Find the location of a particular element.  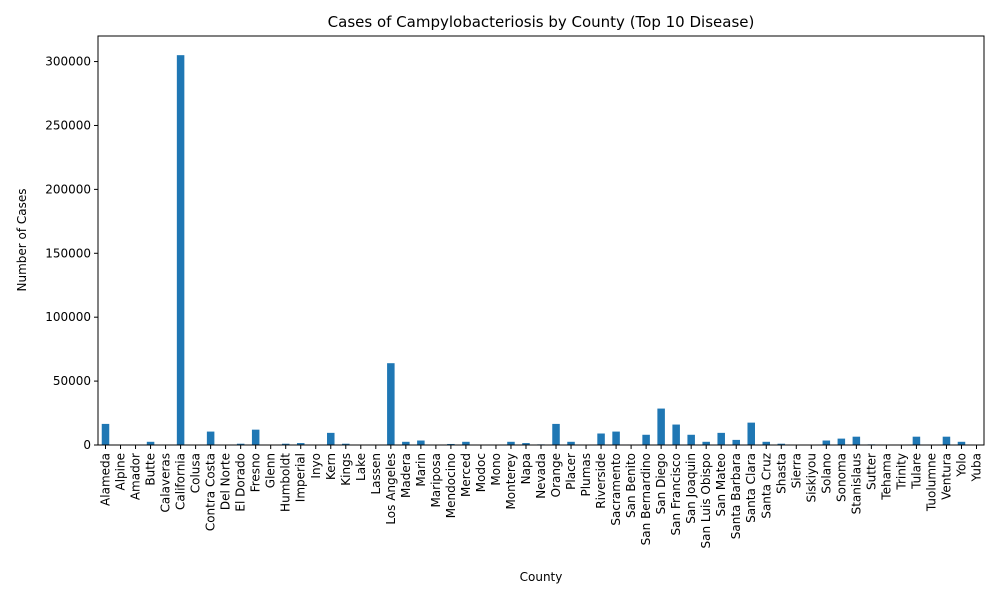

x-tick-label: San Benito is located at coordinates (631, 485).